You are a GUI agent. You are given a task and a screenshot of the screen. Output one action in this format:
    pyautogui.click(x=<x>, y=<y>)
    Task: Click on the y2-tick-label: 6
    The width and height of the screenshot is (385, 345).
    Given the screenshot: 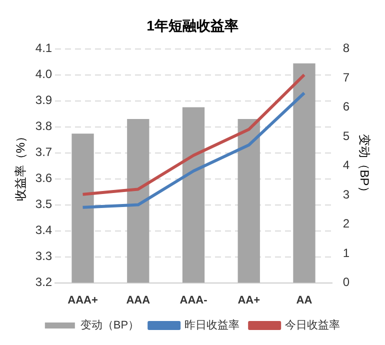 What is the action you would take?
    pyautogui.click(x=346, y=107)
    